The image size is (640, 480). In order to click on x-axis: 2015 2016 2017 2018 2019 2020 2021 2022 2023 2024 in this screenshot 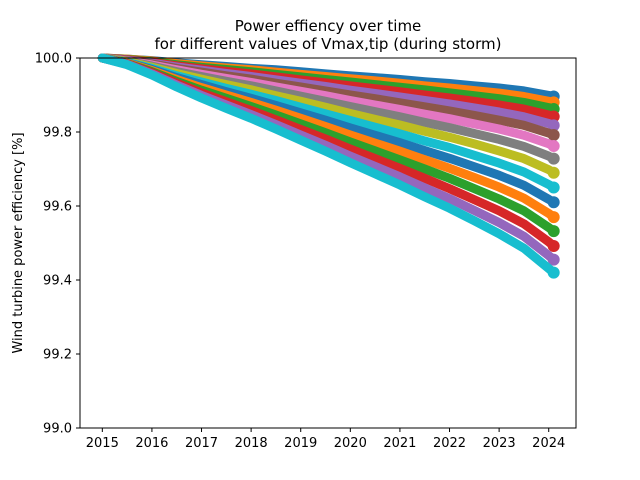, I will do `click(325, 439)`.